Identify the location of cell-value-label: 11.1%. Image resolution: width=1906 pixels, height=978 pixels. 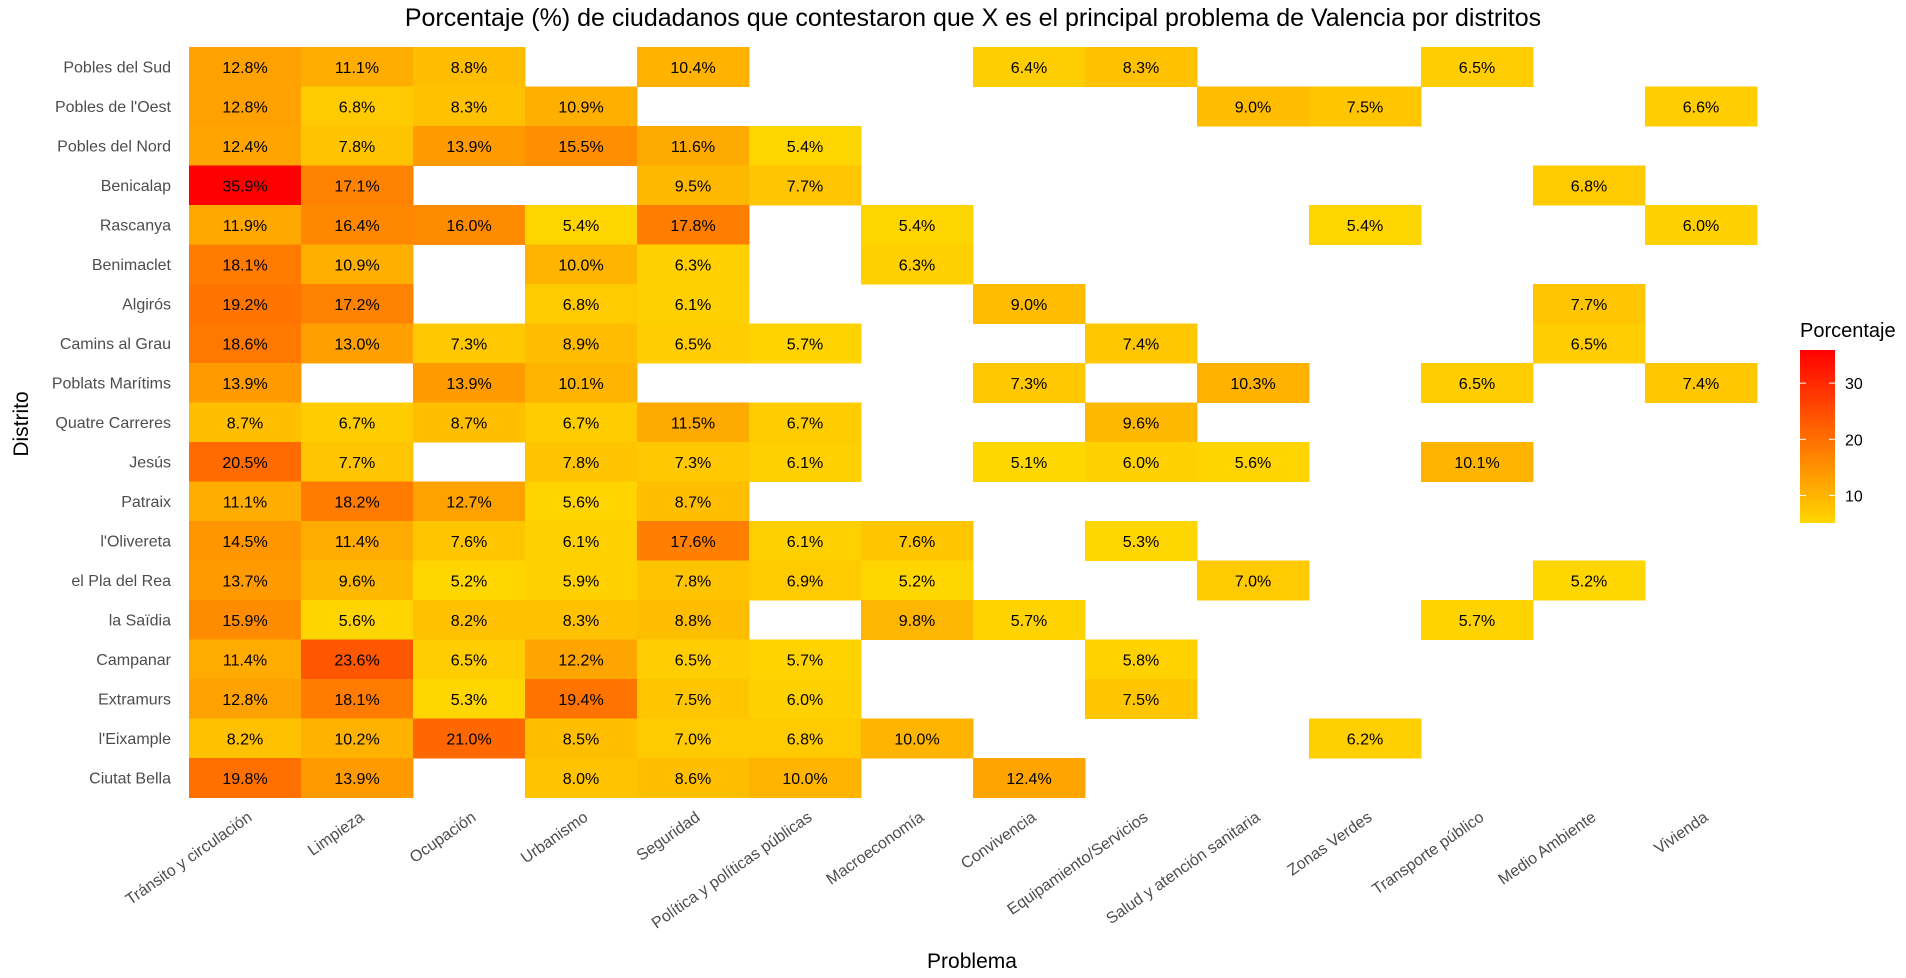
(245, 502).